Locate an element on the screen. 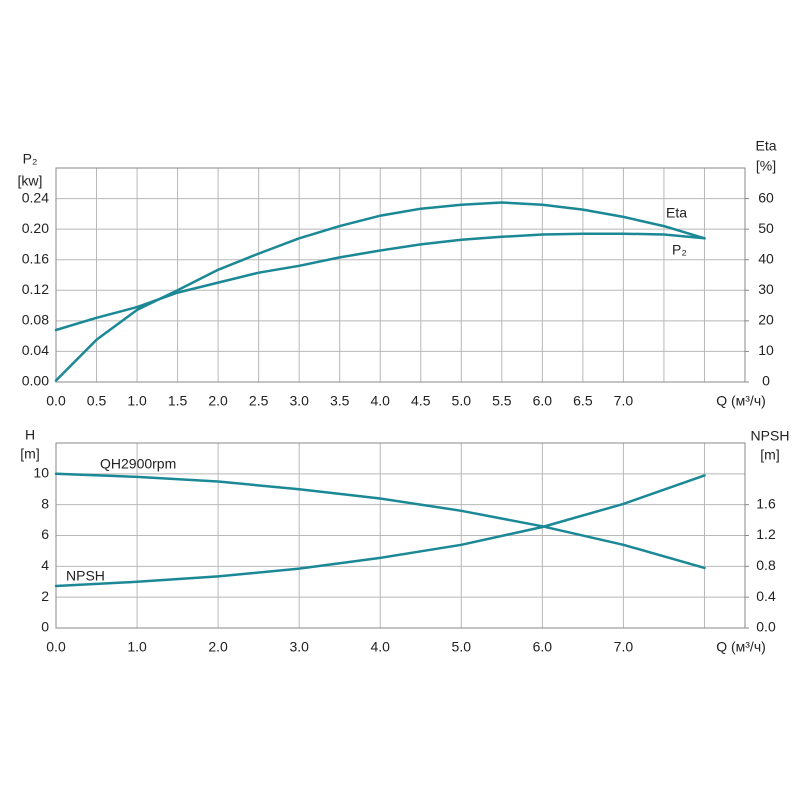 This screenshot has width=800, height=800. y2-axis-unit: [m] is located at coordinates (769, 455).